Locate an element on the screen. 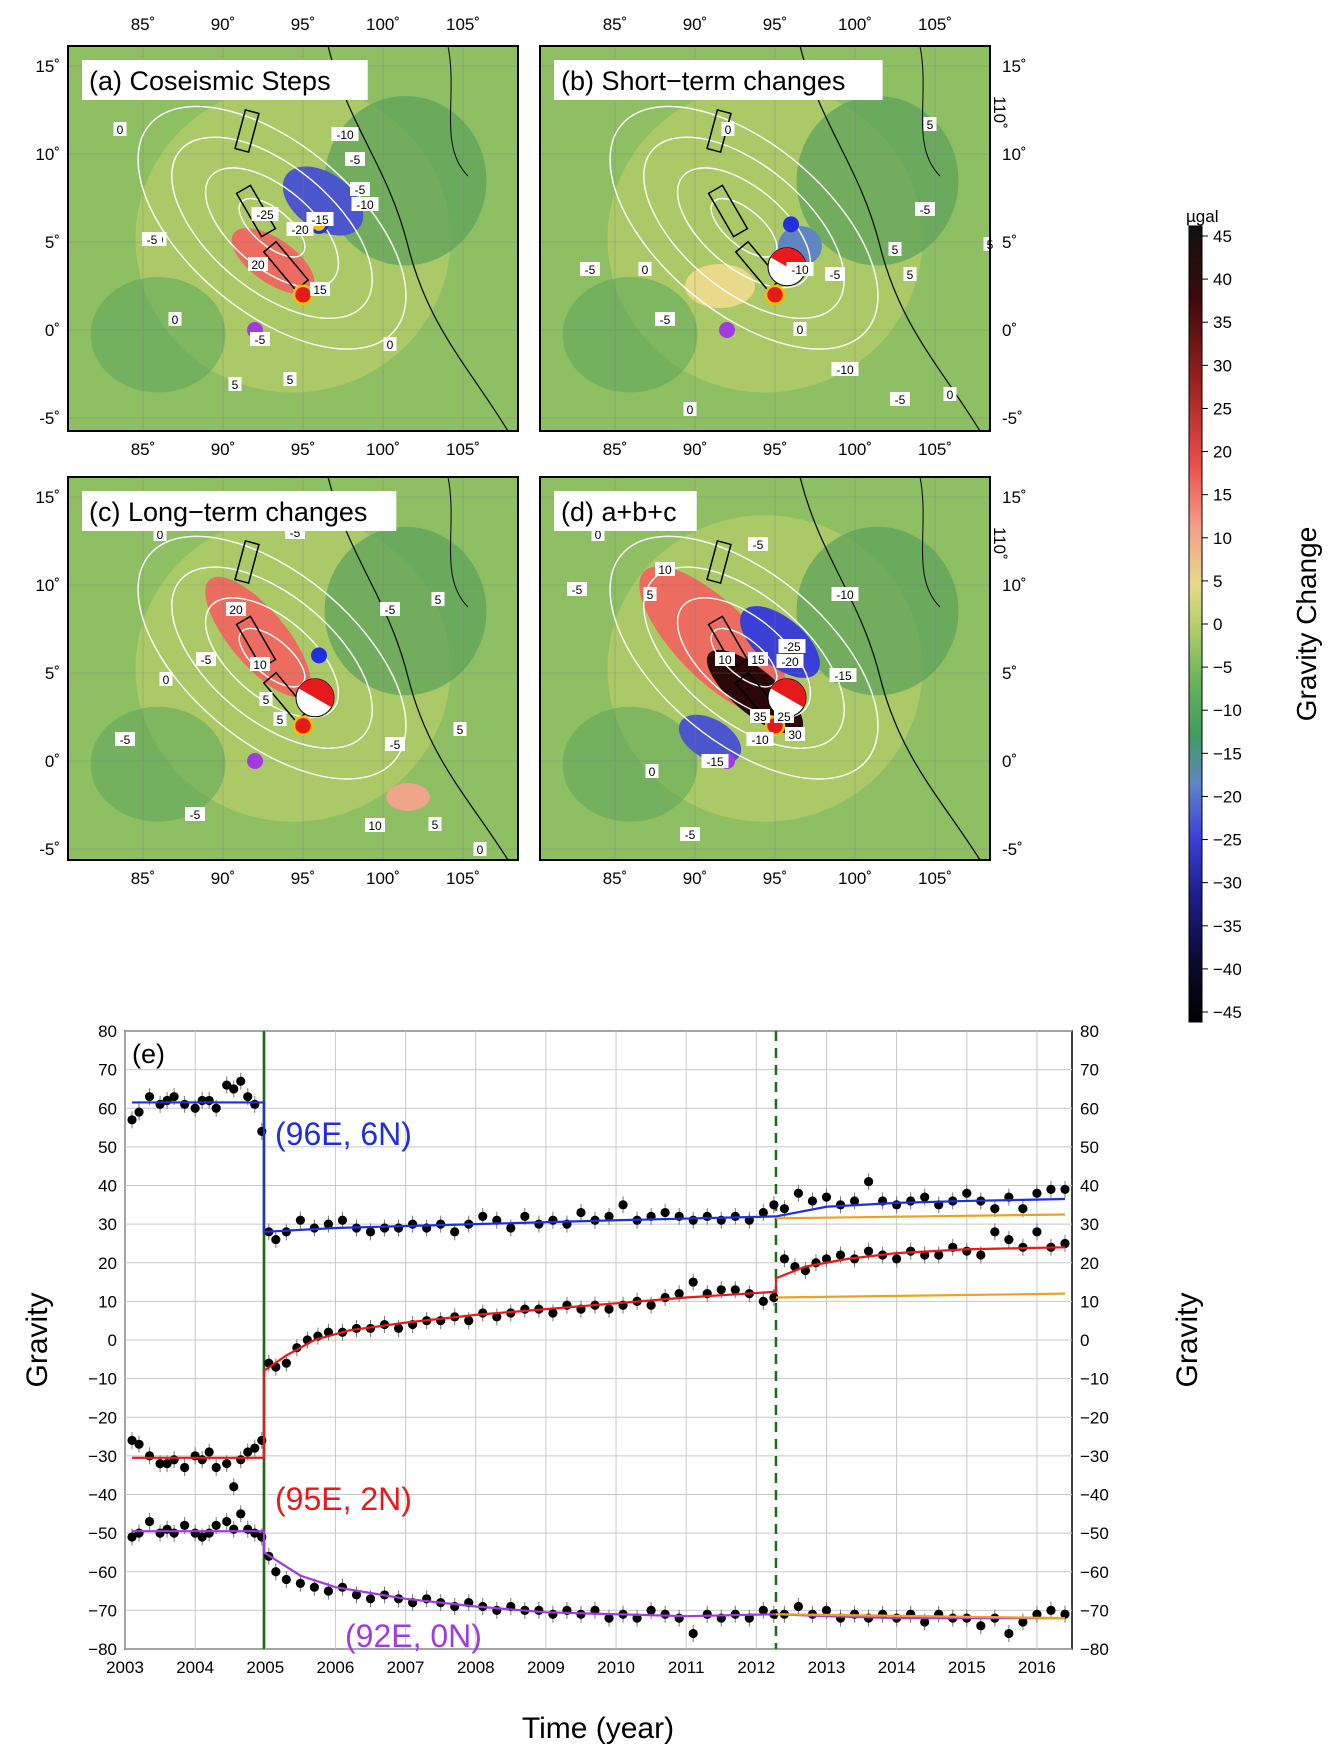  colorbar-tick-label: −20 is located at coordinates (1227, 796).